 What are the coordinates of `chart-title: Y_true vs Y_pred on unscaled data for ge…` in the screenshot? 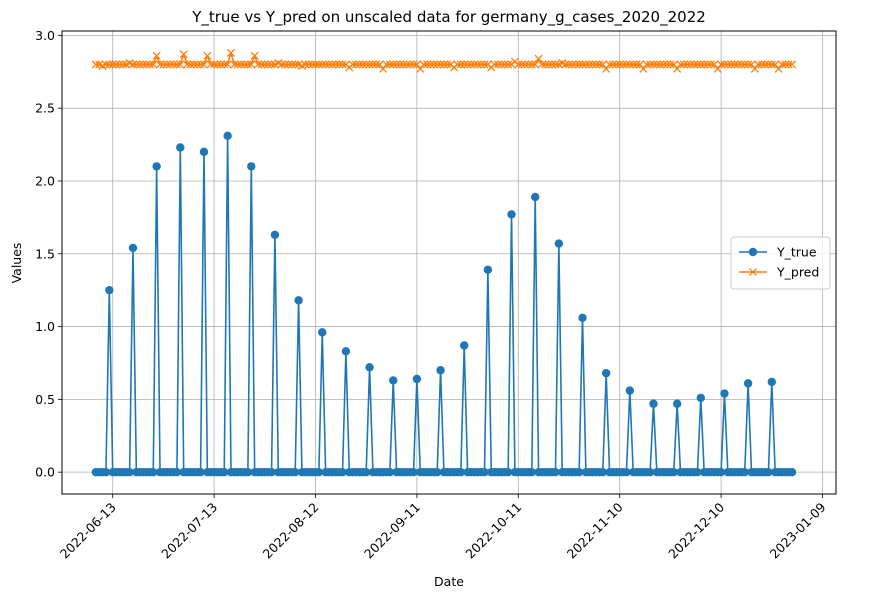 It's located at (448, 17).